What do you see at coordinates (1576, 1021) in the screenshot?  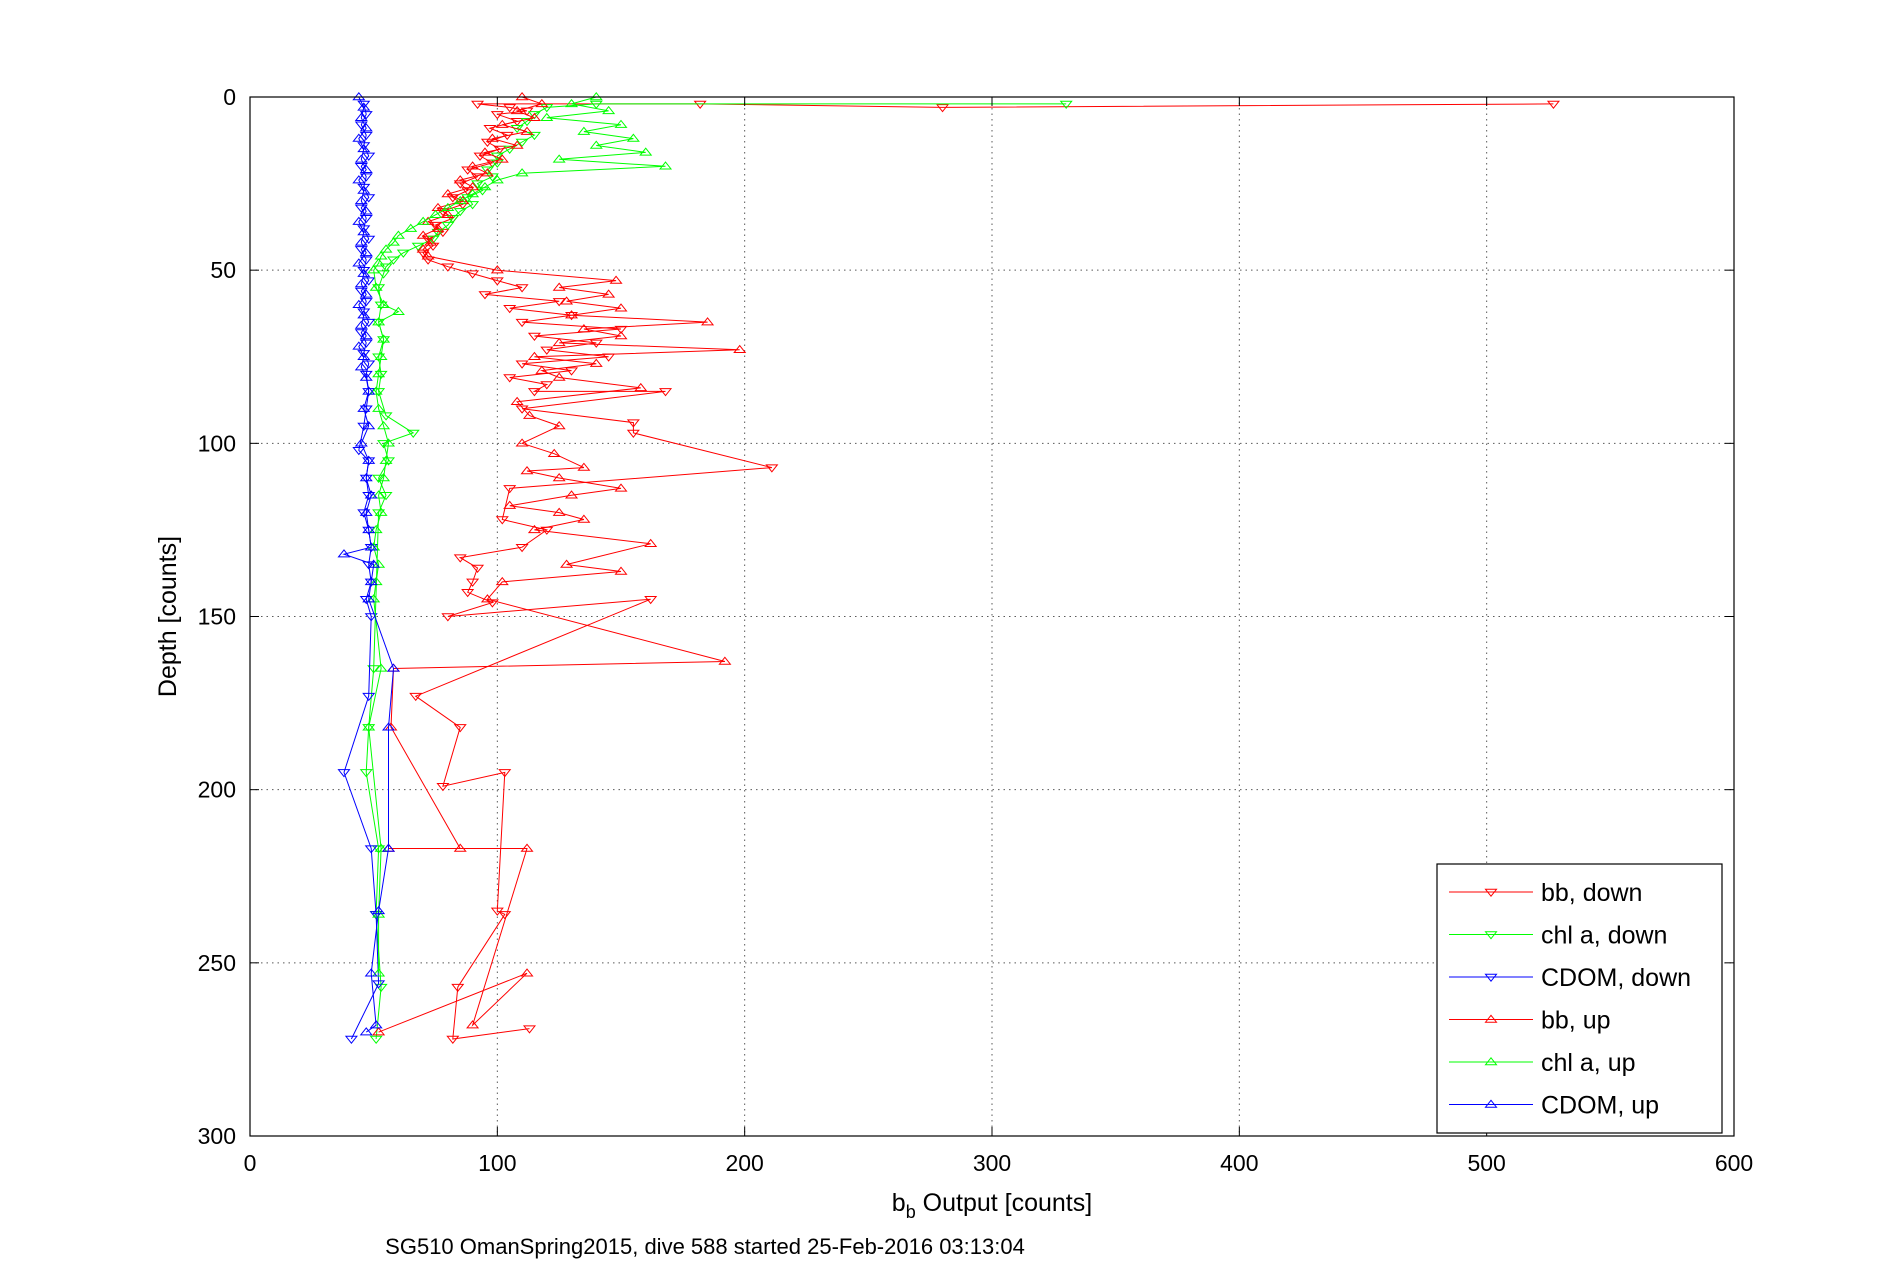 I see `legend-label: bb, up` at bounding box center [1576, 1021].